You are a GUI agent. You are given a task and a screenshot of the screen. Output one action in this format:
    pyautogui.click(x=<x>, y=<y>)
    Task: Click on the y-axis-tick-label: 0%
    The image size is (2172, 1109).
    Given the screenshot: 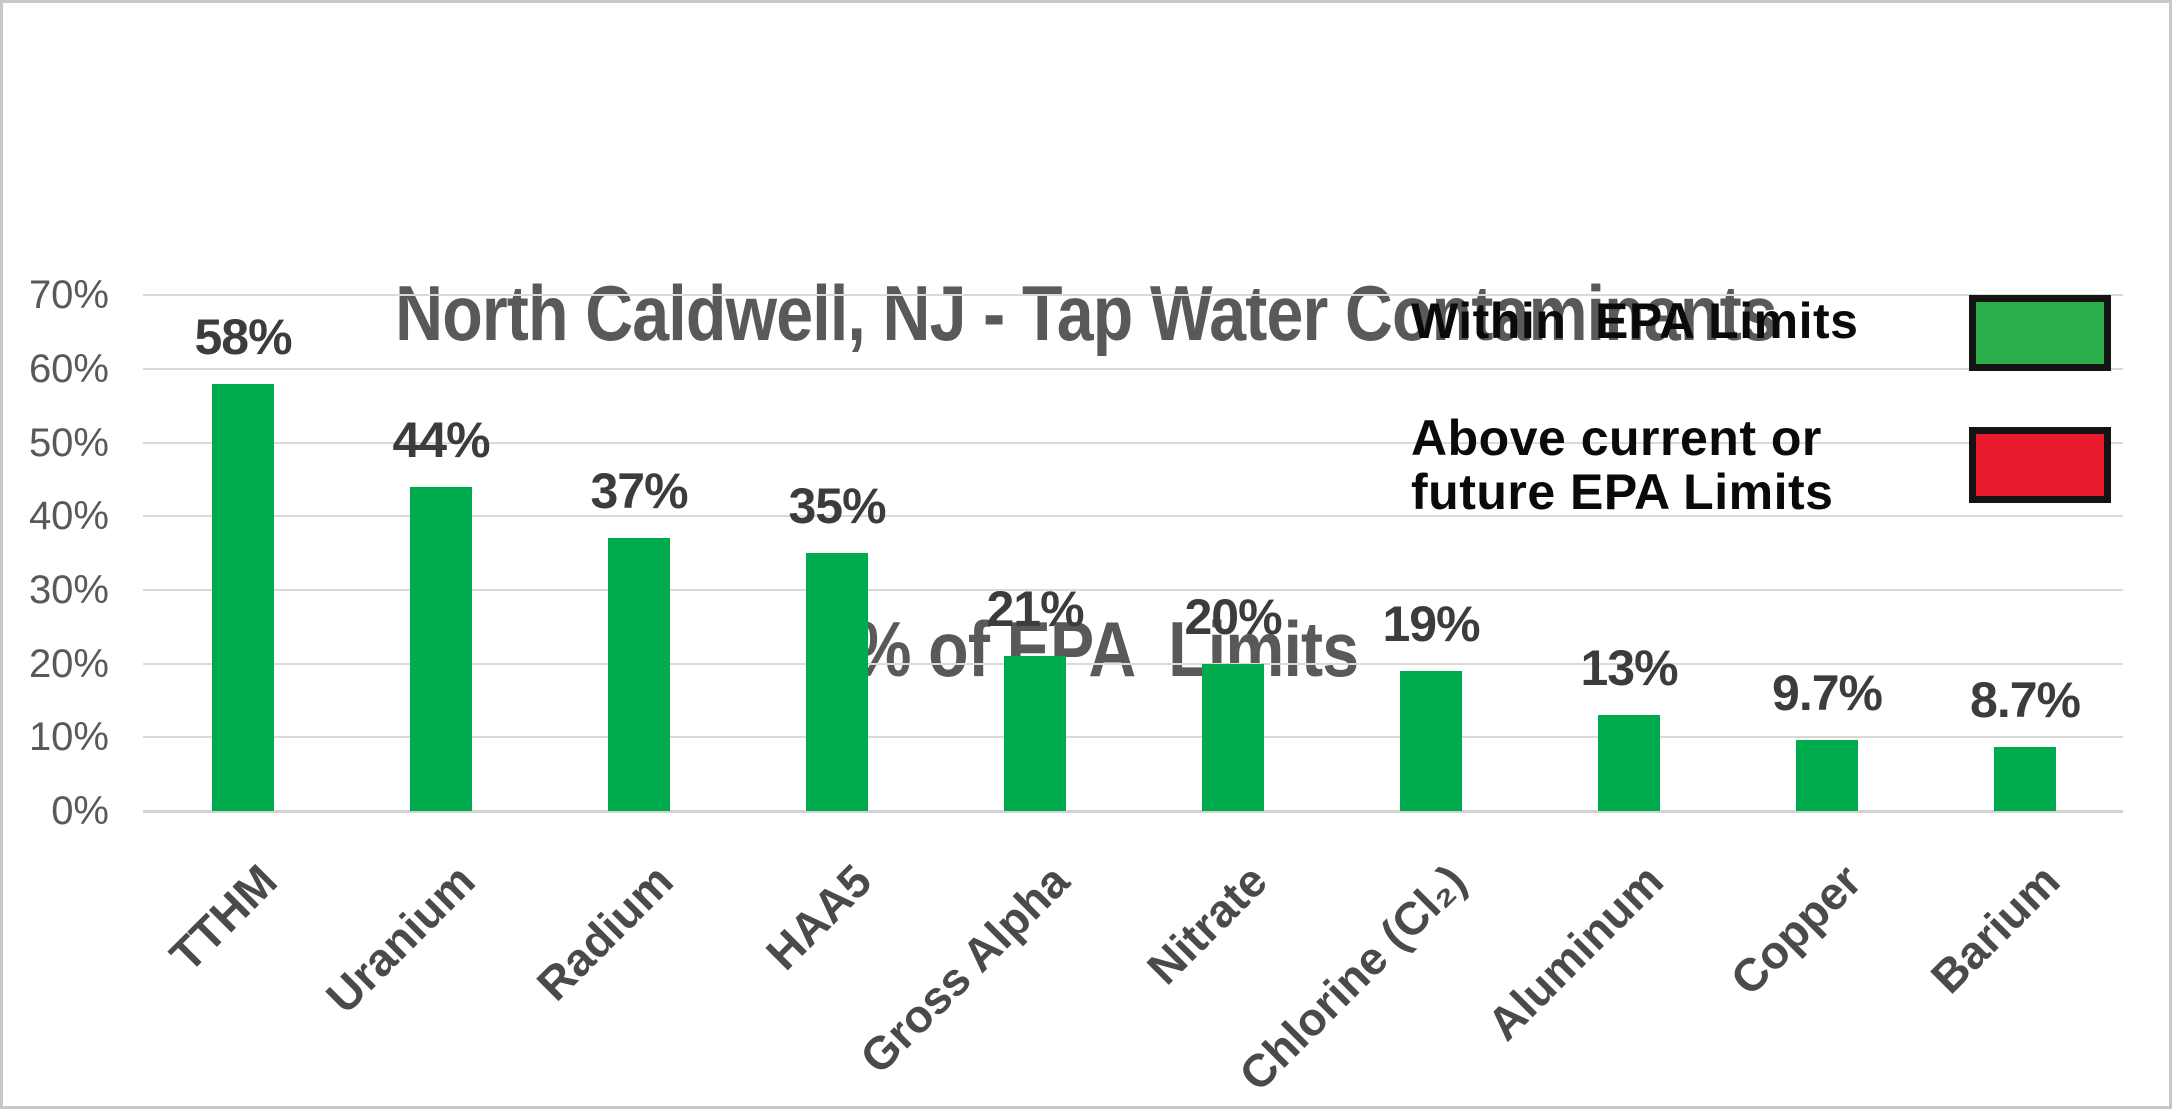 What is the action you would take?
    pyautogui.click(x=80, y=811)
    